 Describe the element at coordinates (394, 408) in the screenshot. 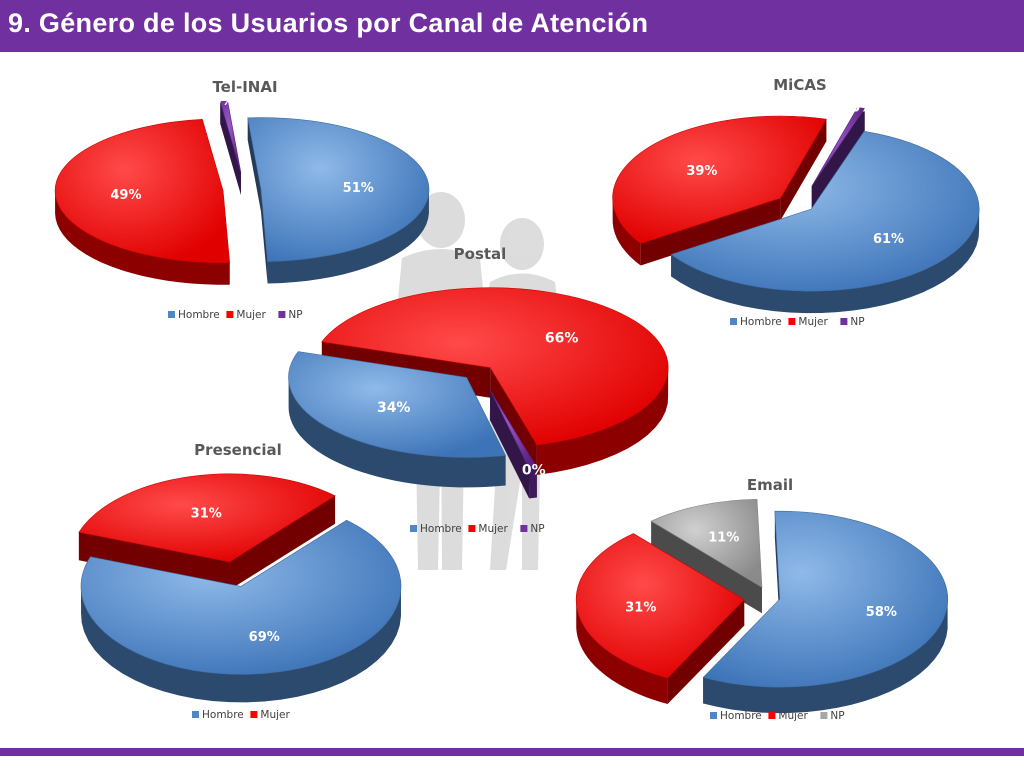

I see `data-label-hombre: 34%` at that location.